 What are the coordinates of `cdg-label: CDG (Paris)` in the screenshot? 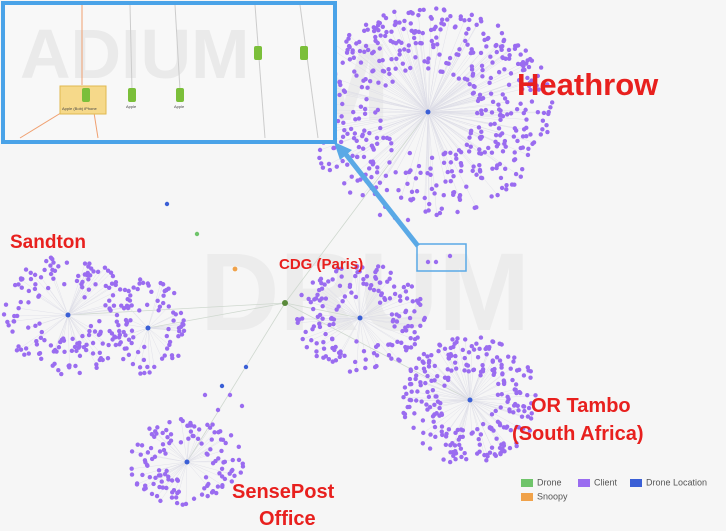 It's located at (321, 264).